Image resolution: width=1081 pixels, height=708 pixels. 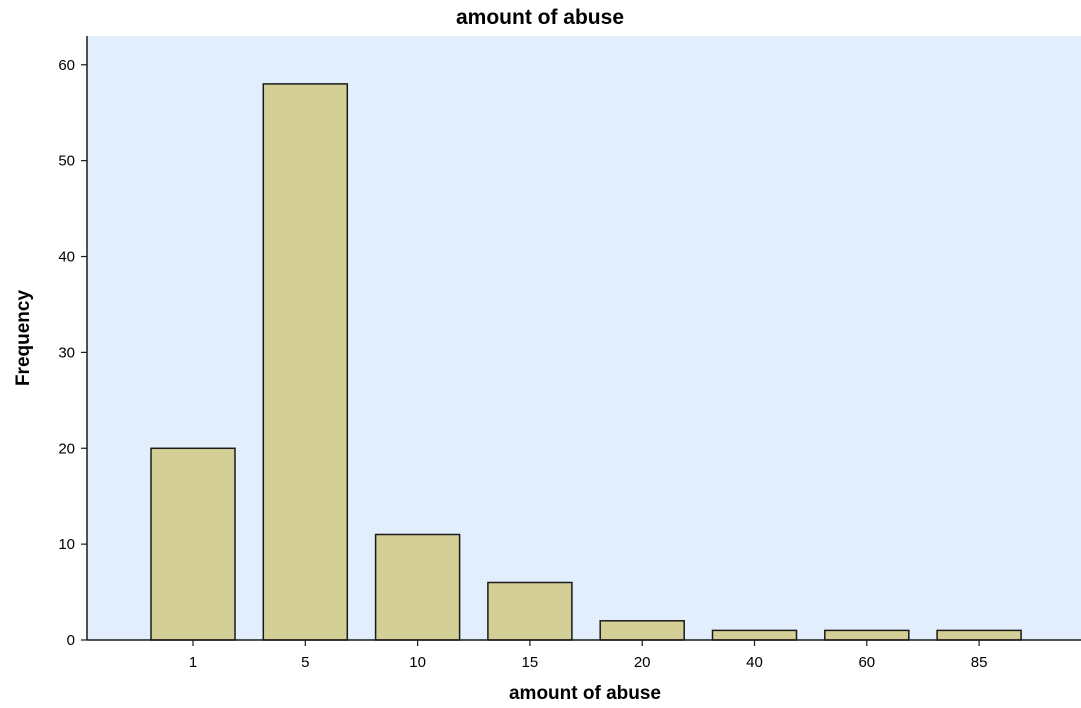 I want to click on x-tick-label: 40, so click(x=754, y=662).